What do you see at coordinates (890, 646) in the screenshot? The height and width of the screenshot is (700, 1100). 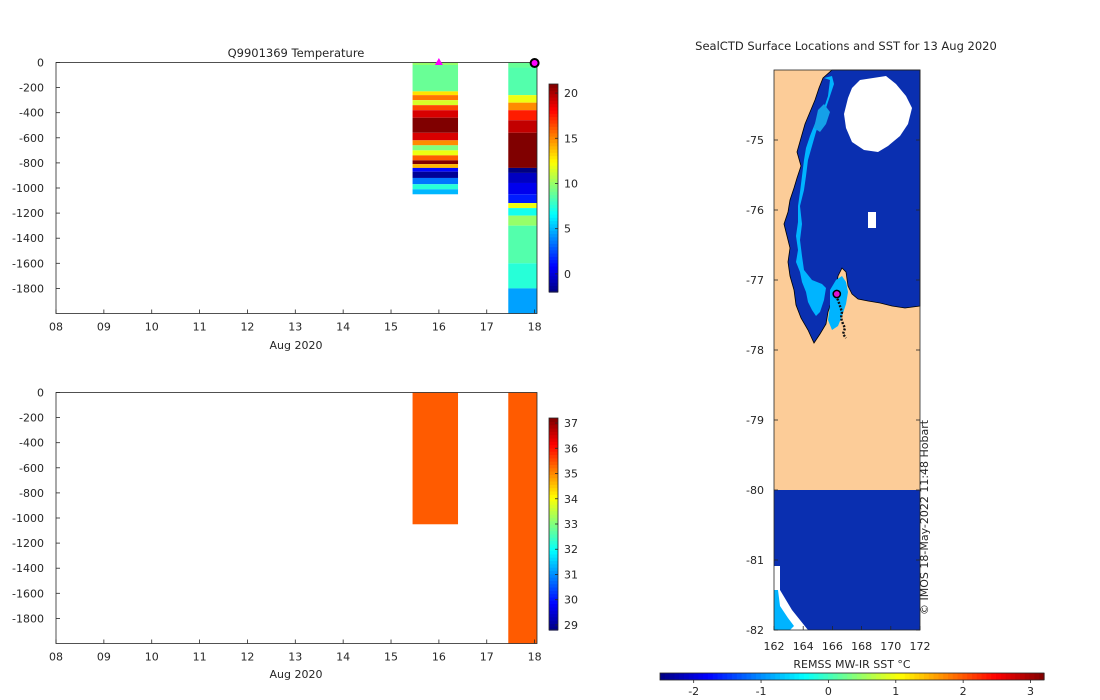 I see `map-x-tick-label: 170` at bounding box center [890, 646].